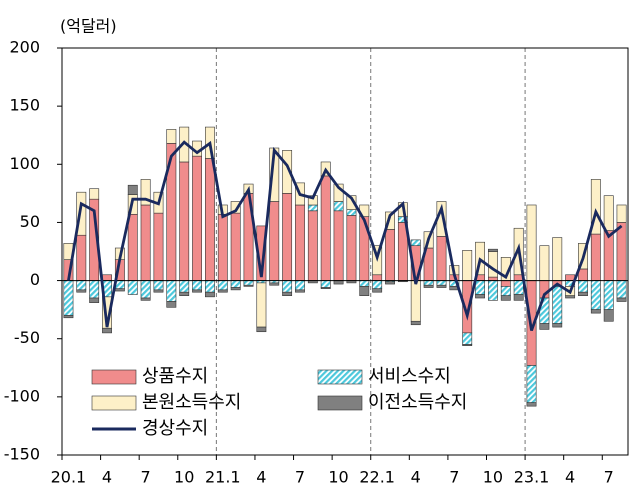 Image resolution: width=637 pixels, height=504 pixels. What do you see at coordinates (22, 395) in the screenshot?
I see `y-tick-label: -100` at bounding box center [22, 395].